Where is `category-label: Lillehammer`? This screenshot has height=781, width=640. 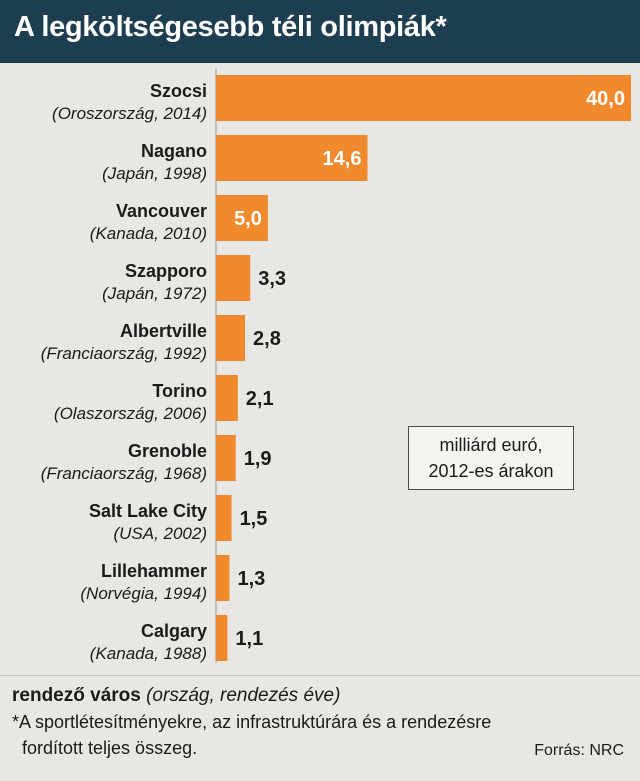
category-label: Lillehammer is located at coordinates (154, 571).